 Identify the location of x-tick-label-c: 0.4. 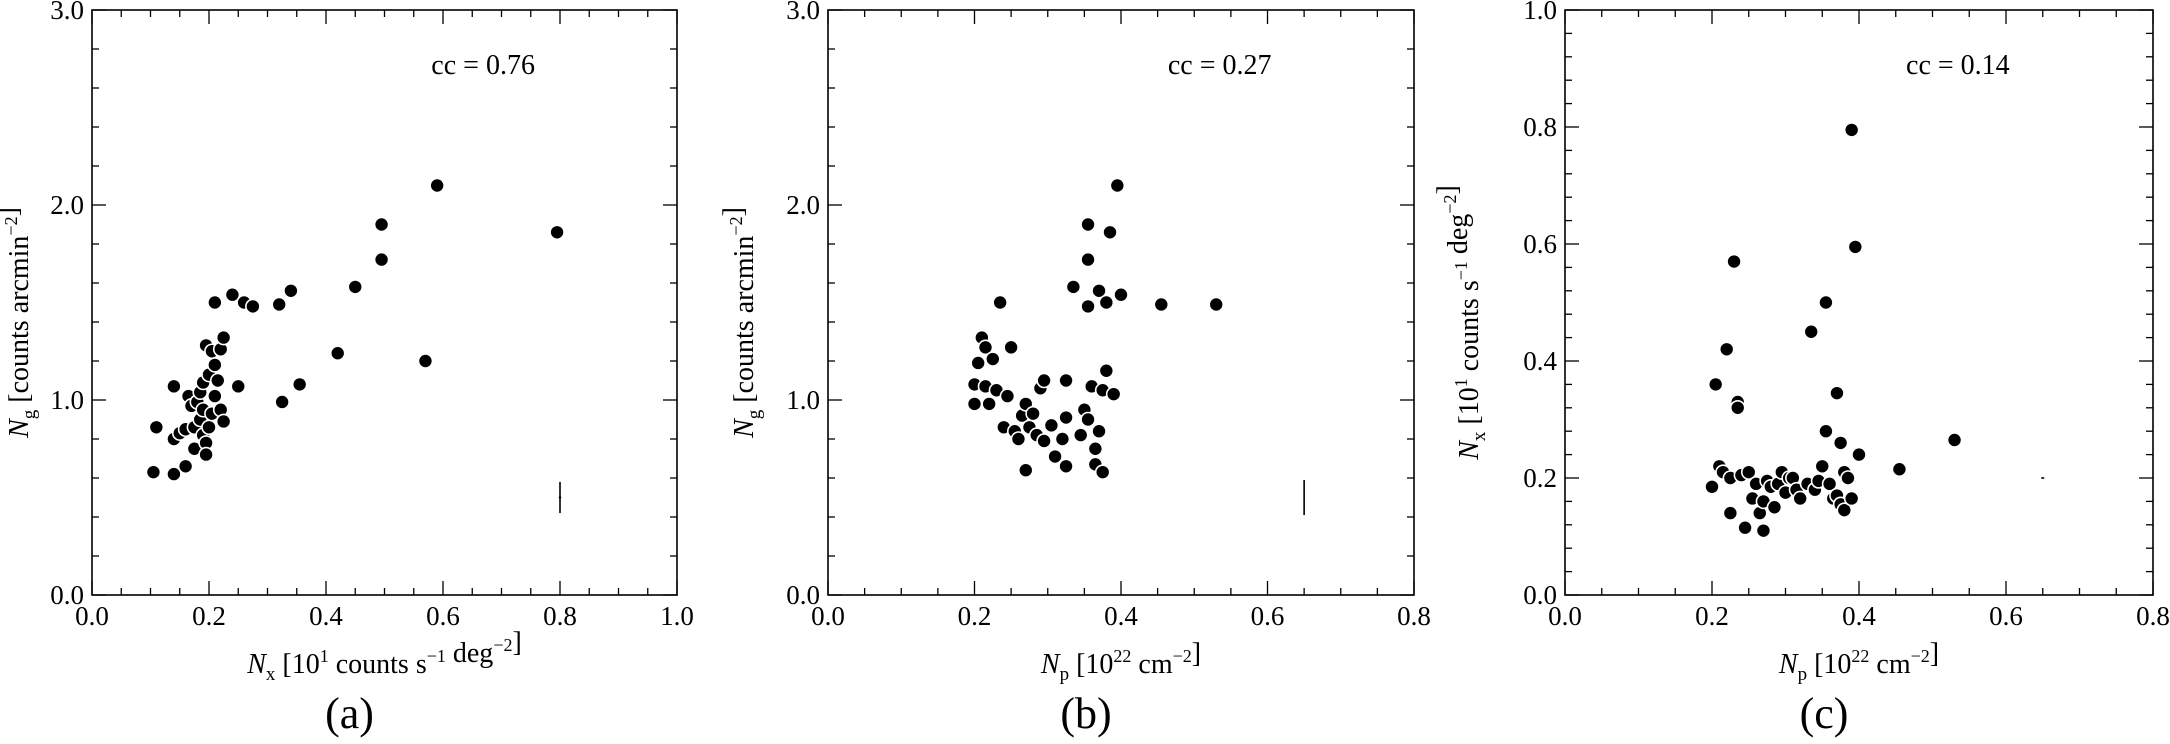
(1859, 616).